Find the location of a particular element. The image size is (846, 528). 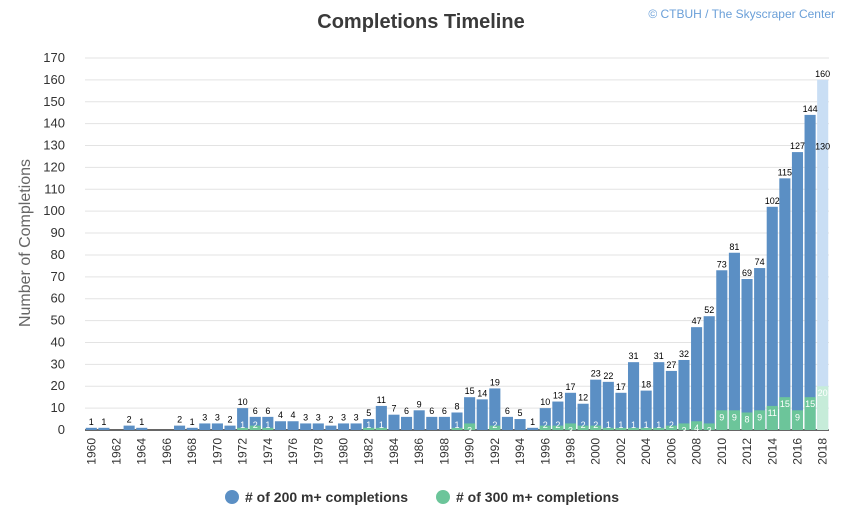

bar-200m-2016 is located at coordinates (797, 291).